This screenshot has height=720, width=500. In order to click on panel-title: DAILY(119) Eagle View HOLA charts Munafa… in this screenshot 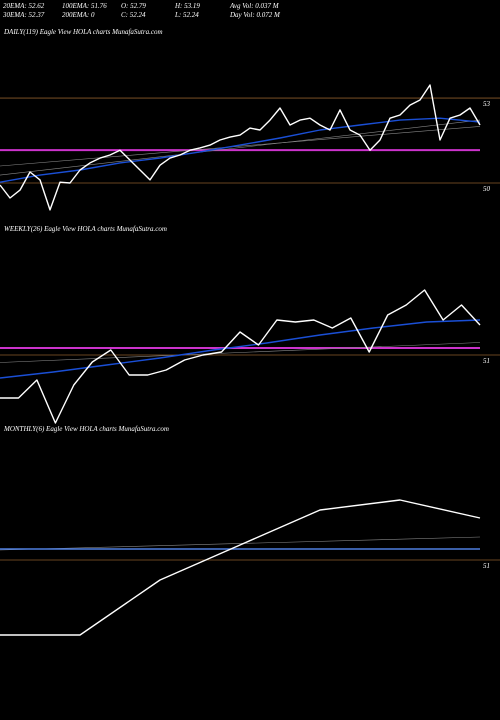, I will do `click(83, 32)`.